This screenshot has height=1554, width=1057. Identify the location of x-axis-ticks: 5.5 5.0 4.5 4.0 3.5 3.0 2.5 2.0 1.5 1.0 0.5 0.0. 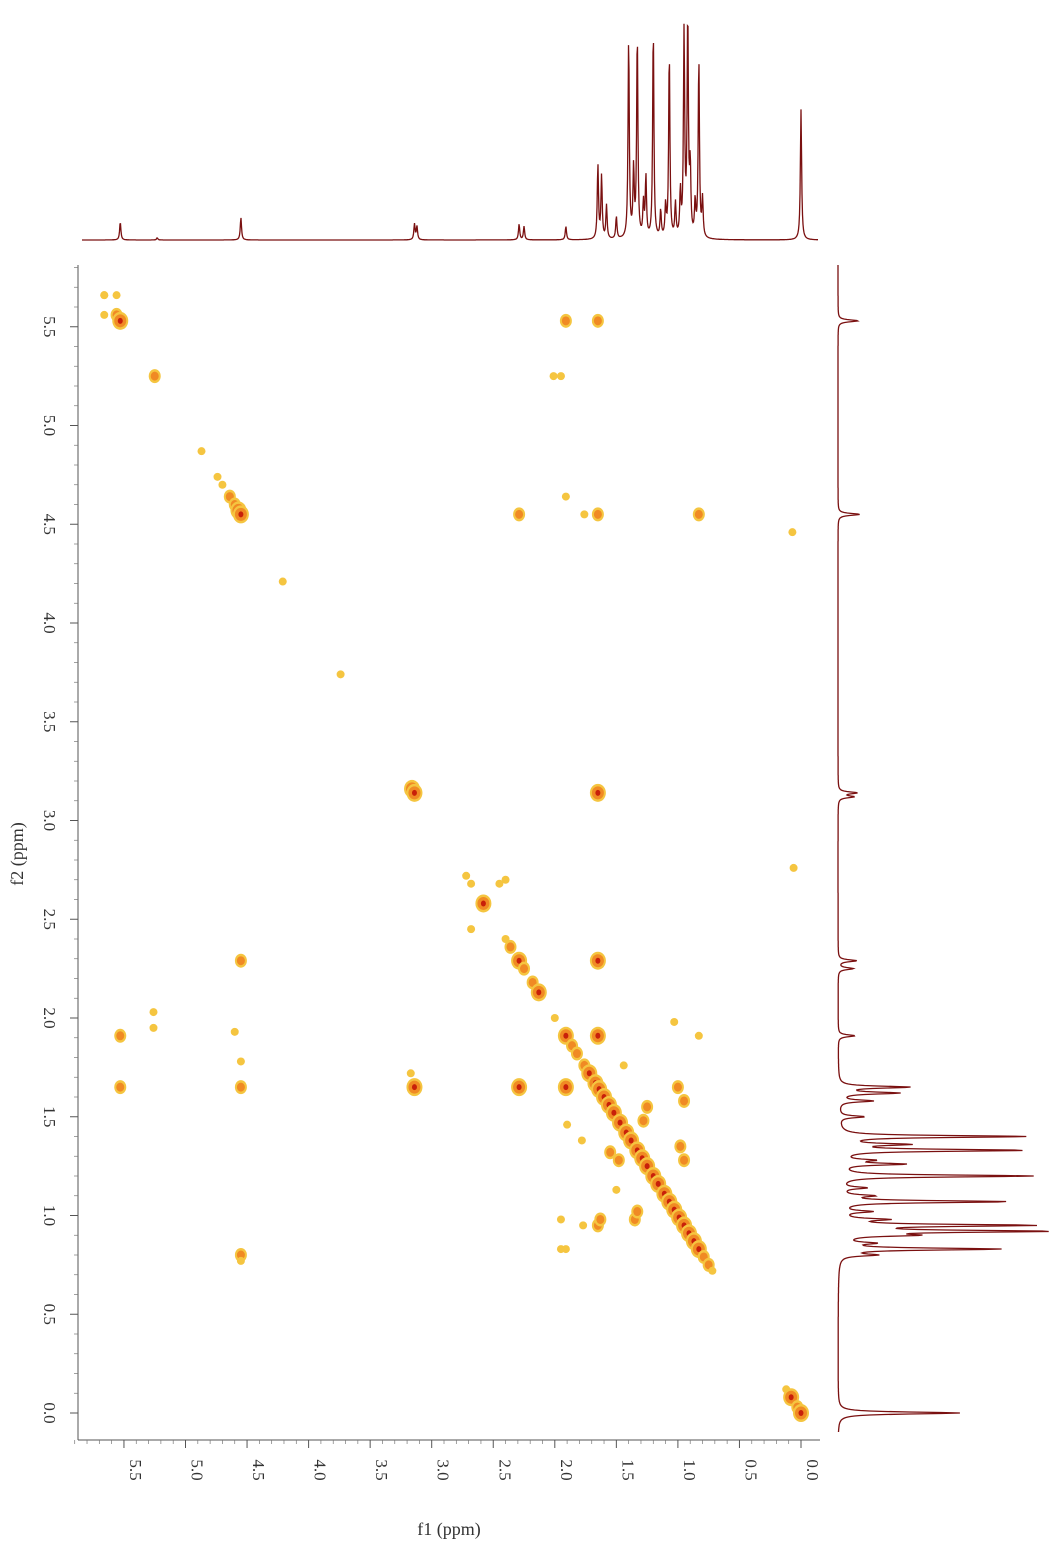
(448, 1460).